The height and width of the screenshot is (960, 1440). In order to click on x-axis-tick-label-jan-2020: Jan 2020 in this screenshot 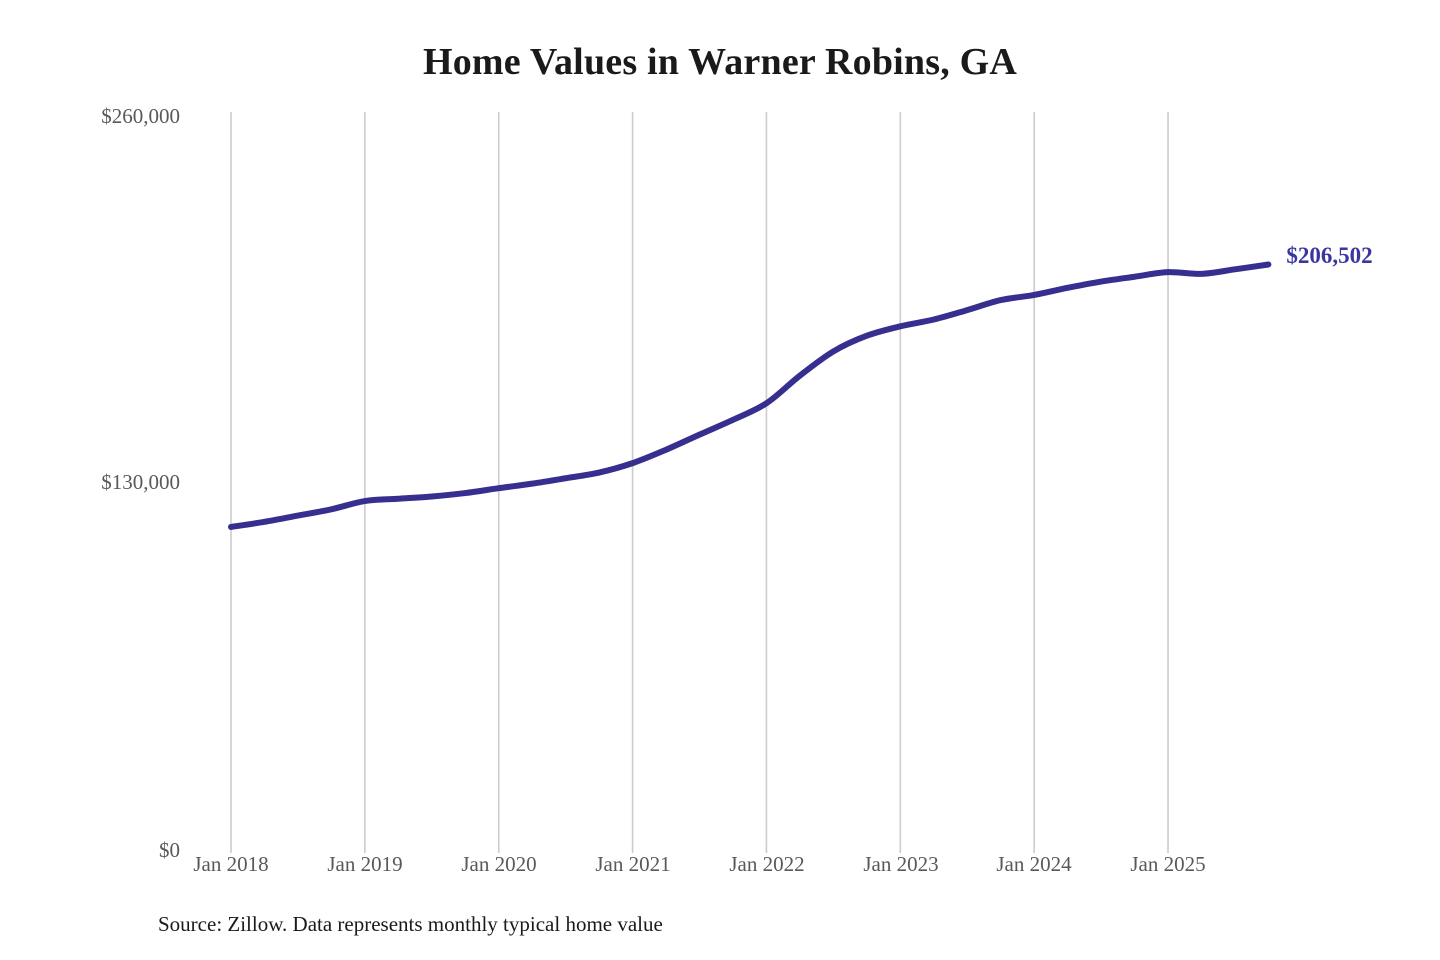, I will do `click(499, 864)`.